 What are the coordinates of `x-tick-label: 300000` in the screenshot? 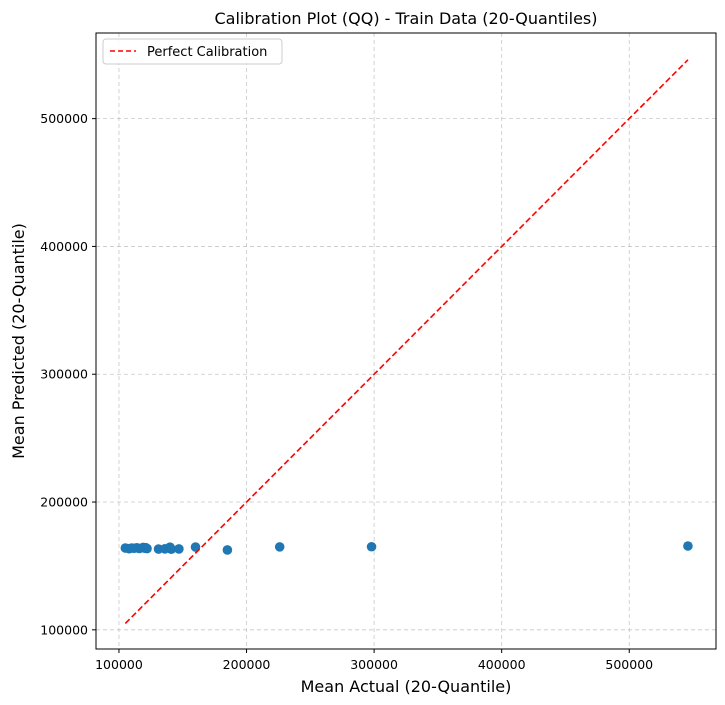 It's located at (374, 664).